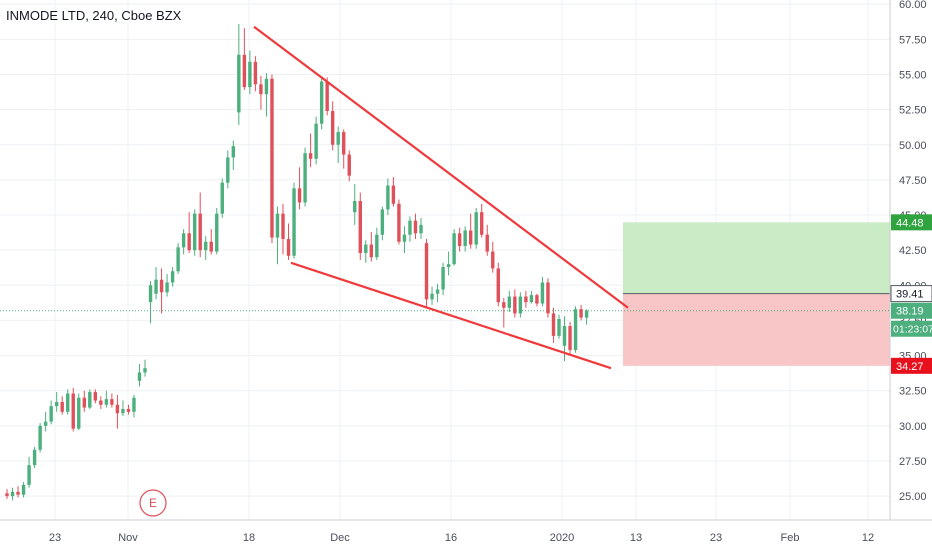  I want to click on time-axis-tick-label: 23, so click(716, 538).